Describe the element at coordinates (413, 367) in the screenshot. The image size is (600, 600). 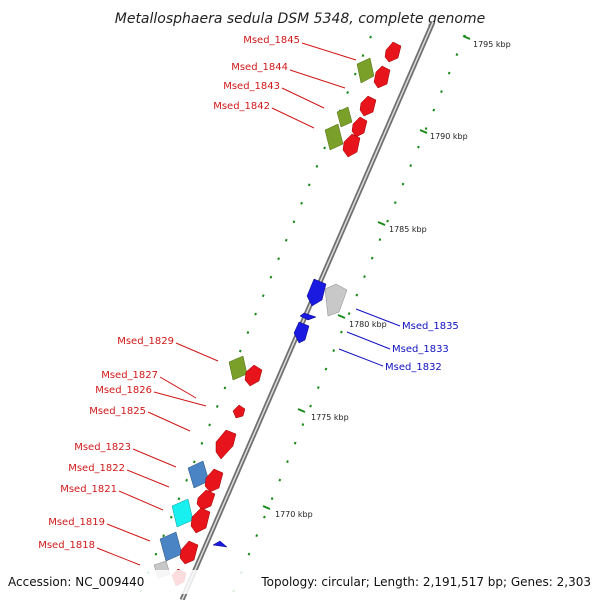
I see `label-msed-1832: Msed_1832` at that location.